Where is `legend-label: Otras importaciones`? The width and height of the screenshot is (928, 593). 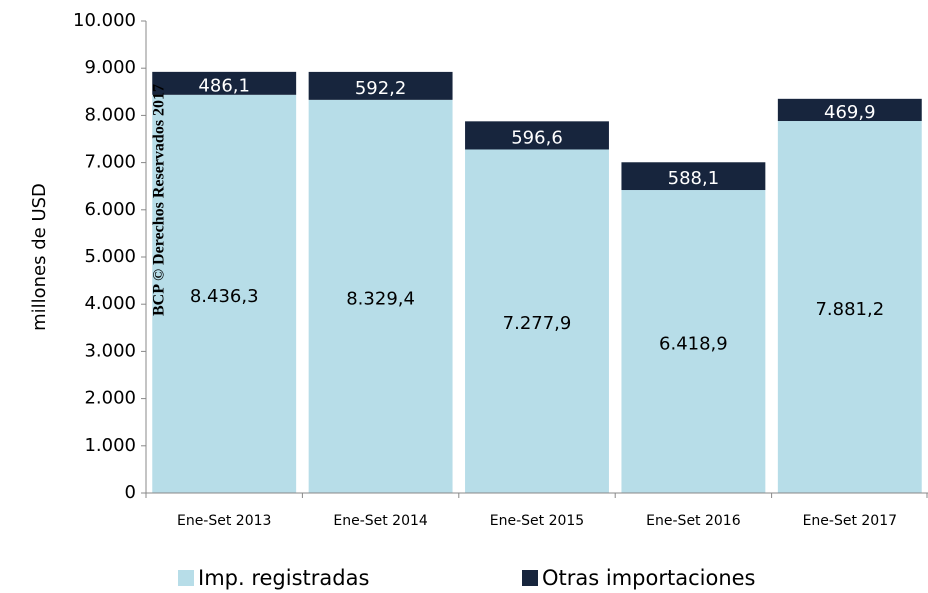
legend-label: Otras importaciones is located at coordinates (649, 578).